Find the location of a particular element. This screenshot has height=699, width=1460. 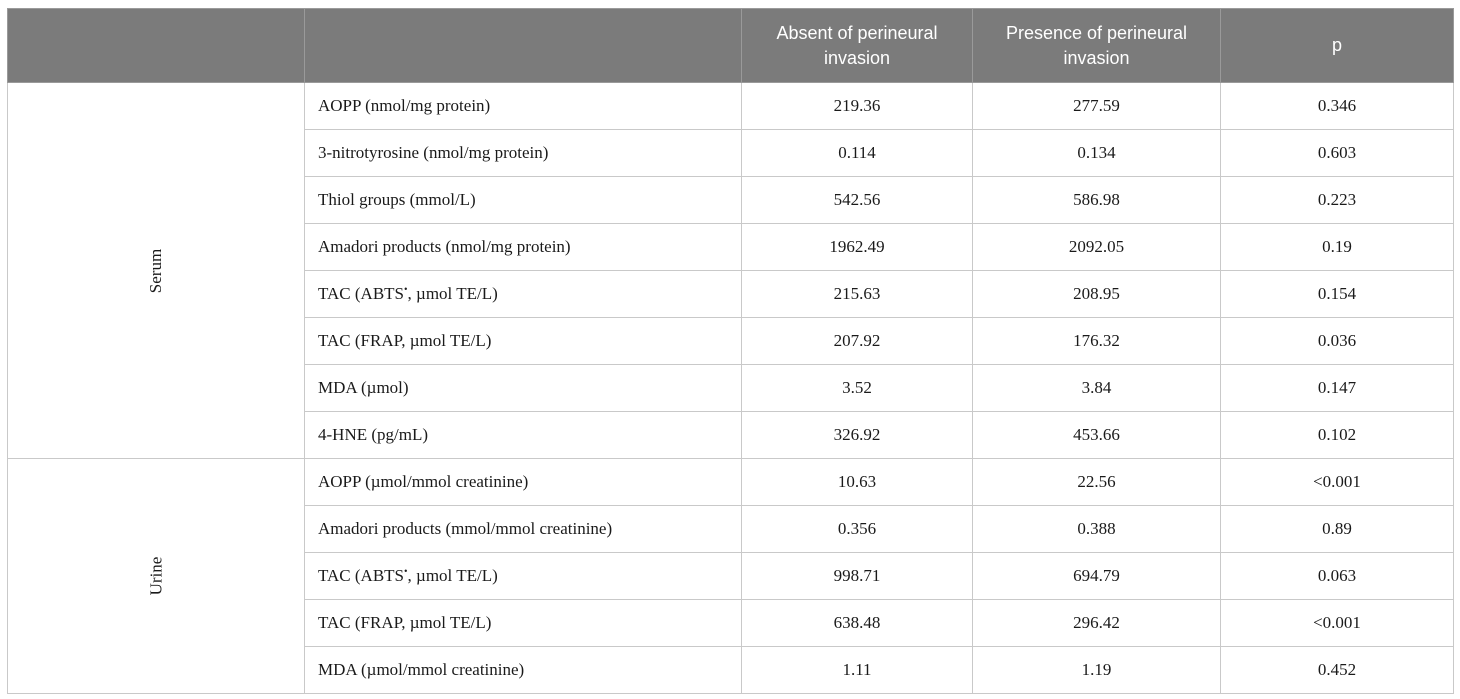

absent-value: 207.92 is located at coordinates (857, 341).